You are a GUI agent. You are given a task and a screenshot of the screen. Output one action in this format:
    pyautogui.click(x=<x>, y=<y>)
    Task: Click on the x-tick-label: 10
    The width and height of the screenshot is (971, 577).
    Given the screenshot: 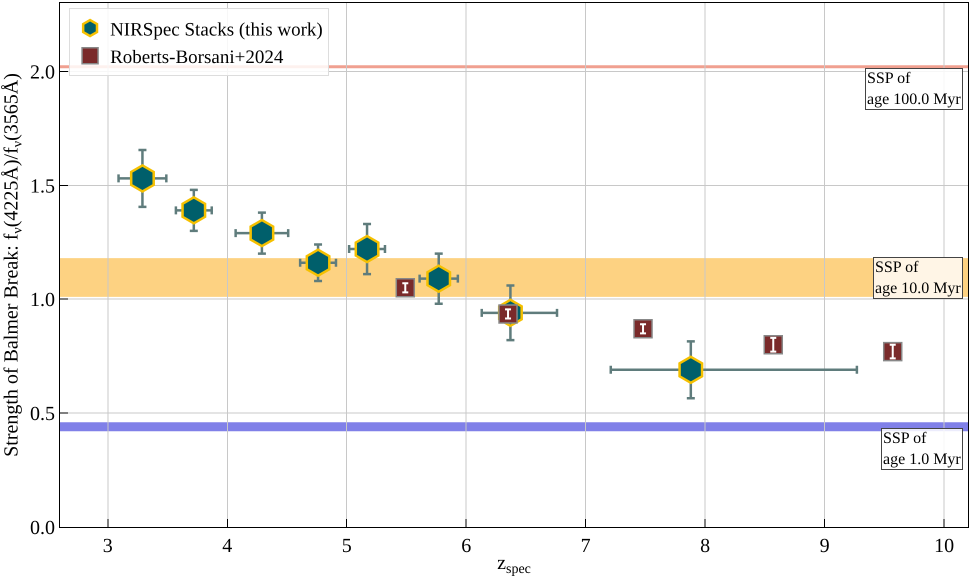 What is the action you would take?
    pyautogui.click(x=944, y=546)
    